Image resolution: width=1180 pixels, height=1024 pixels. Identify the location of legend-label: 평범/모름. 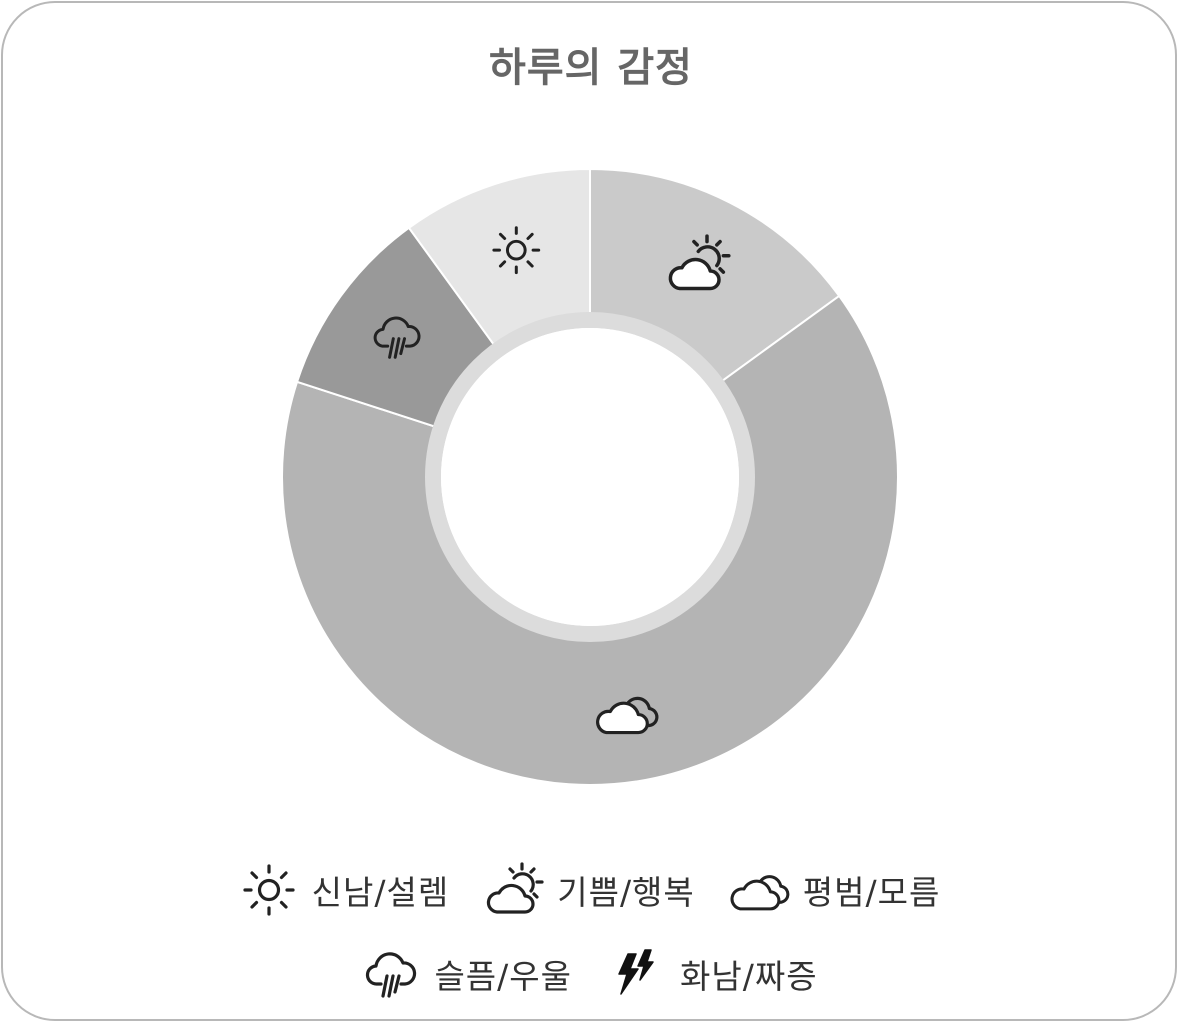
(871, 892).